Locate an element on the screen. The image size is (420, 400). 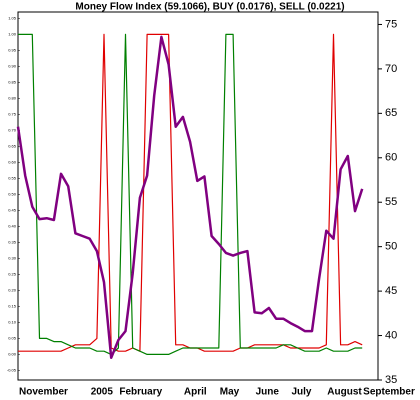
y-tick-label: 0.90 is located at coordinates (12, 65).